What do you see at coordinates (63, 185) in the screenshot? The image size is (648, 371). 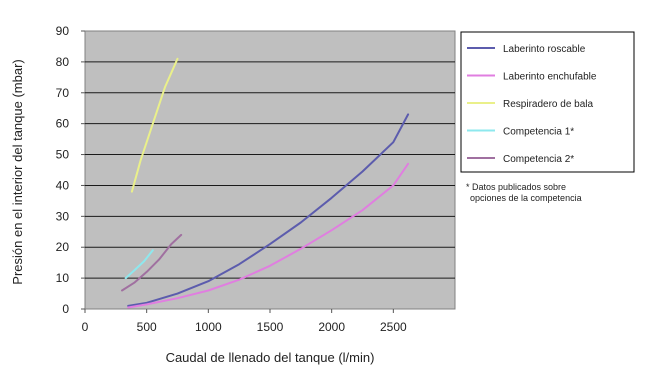 I see `y-tick-label: 40` at bounding box center [63, 185].